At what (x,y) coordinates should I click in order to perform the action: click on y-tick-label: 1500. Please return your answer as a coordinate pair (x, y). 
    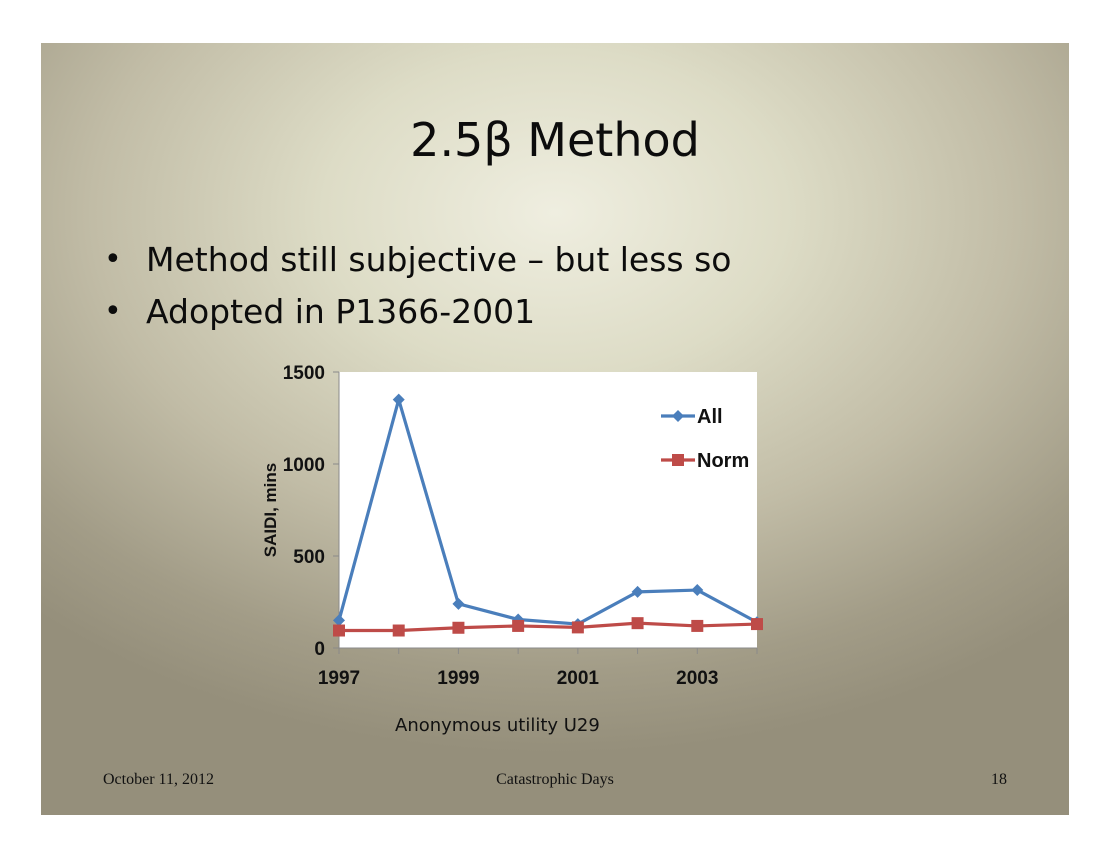
    Looking at the image, I should click on (304, 373).